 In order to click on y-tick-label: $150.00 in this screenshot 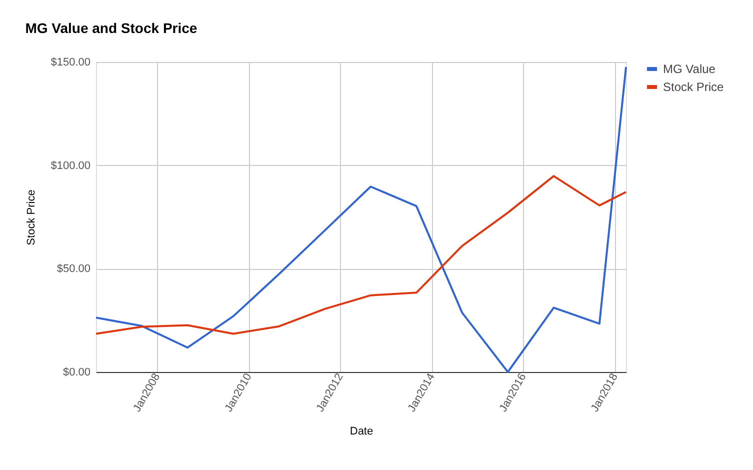, I will do `click(70, 62)`.